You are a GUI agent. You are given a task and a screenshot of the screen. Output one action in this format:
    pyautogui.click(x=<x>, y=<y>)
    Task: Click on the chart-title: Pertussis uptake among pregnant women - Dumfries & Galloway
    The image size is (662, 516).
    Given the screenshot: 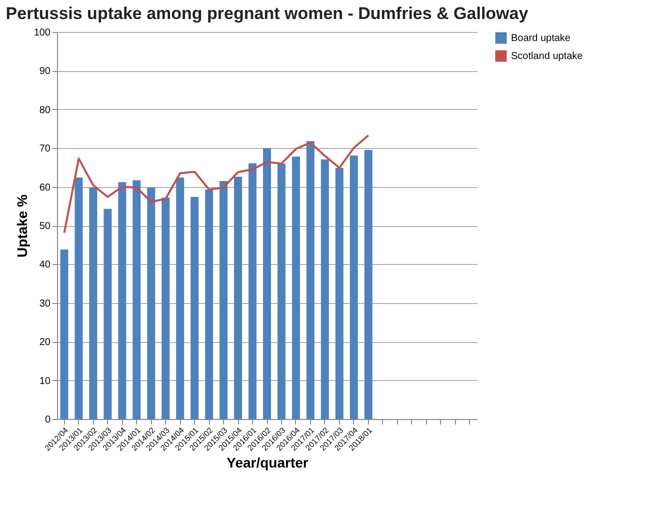 What is the action you would take?
    pyautogui.click(x=267, y=13)
    